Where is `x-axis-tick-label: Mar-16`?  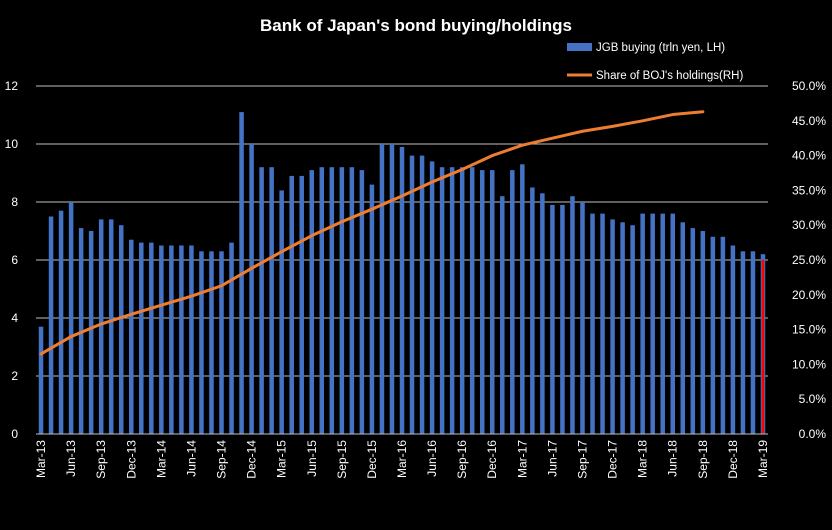 x-axis-tick-label: Mar-16 is located at coordinates (402, 459).